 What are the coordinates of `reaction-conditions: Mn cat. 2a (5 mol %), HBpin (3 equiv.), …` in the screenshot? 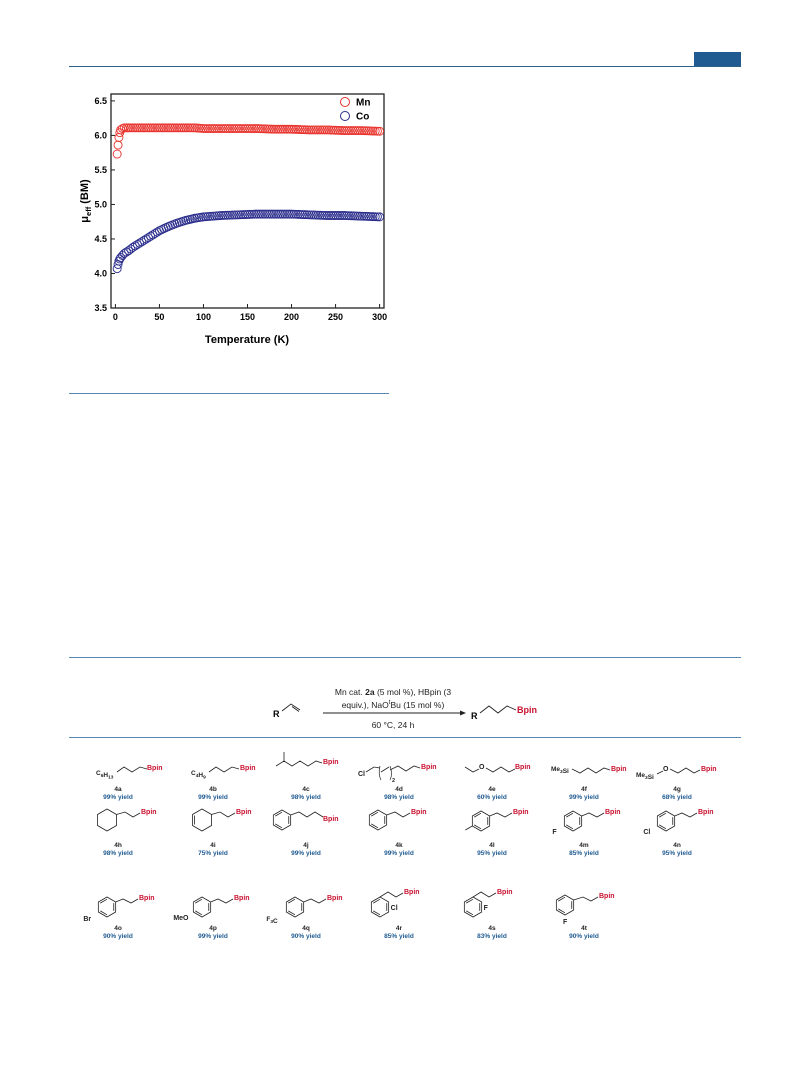 It's located at (393, 698).